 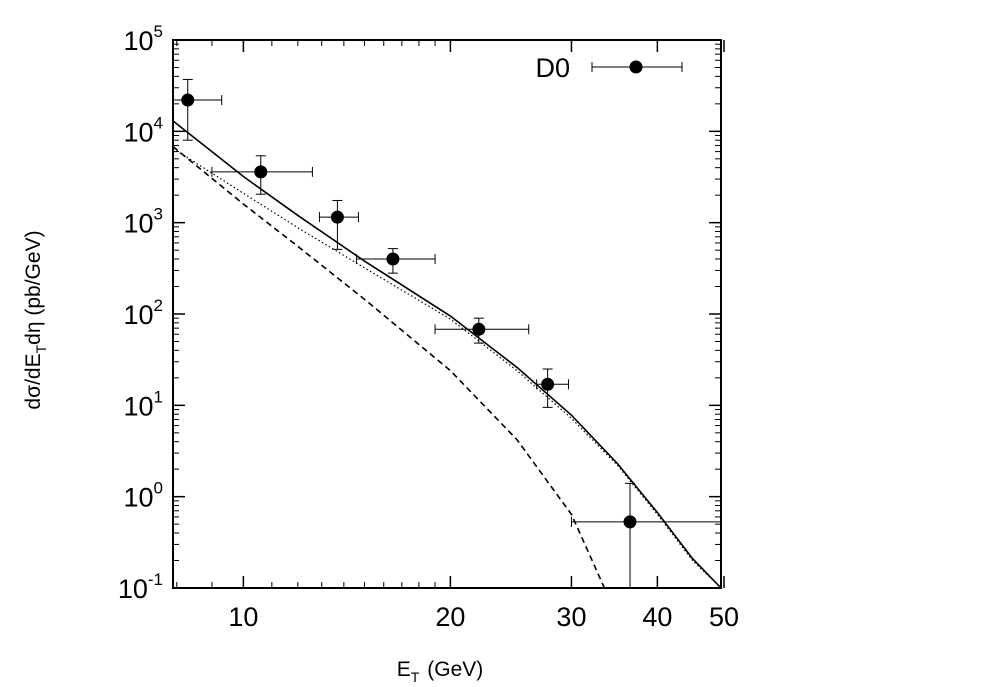 I want to click on legend: D0, so click(x=609, y=68).